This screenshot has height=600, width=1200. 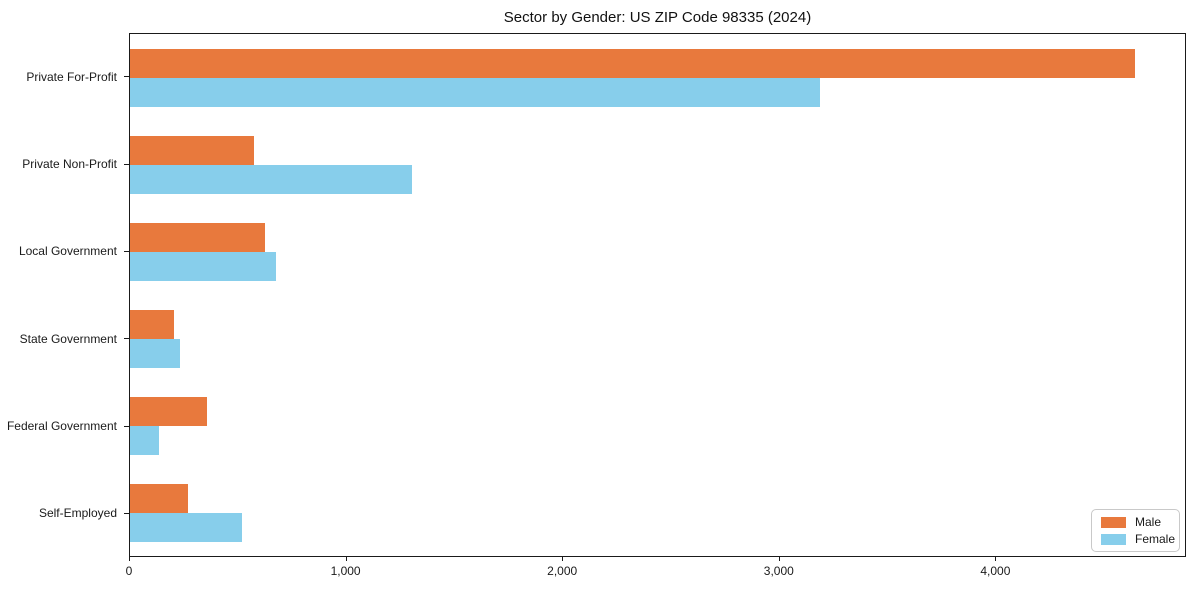 I want to click on category-label: Local Government, so click(x=67, y=251).